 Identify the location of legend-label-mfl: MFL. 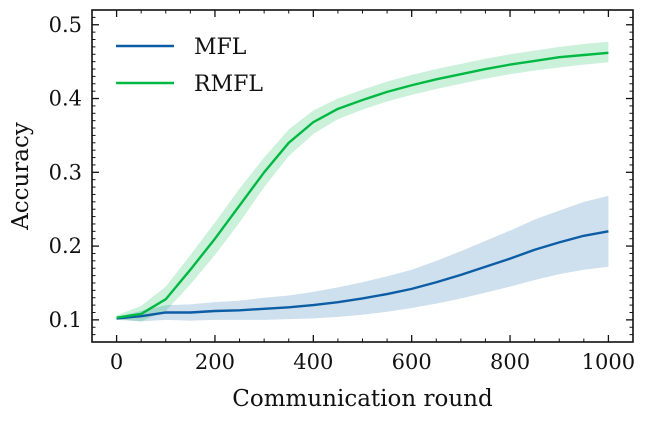
(220, 47).